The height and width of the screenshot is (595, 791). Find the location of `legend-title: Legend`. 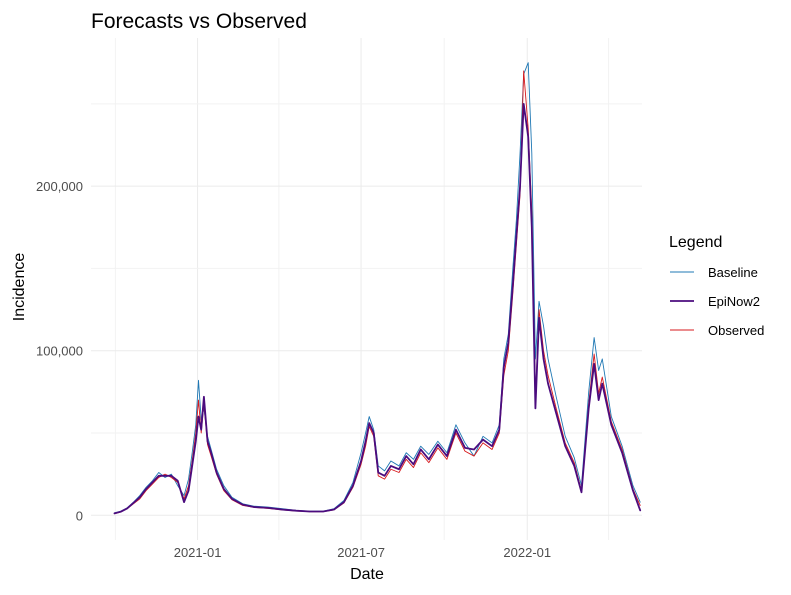

legend-title: Legend is located at coordinates (695, 242).